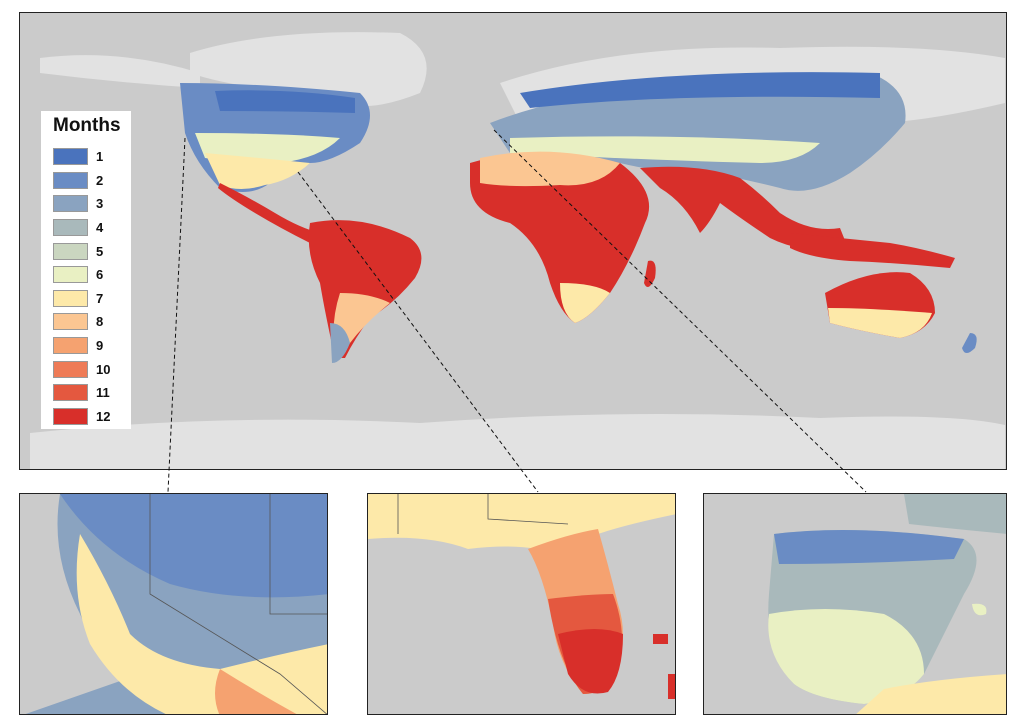  I want to click on inset-florida, so click(521, 604).